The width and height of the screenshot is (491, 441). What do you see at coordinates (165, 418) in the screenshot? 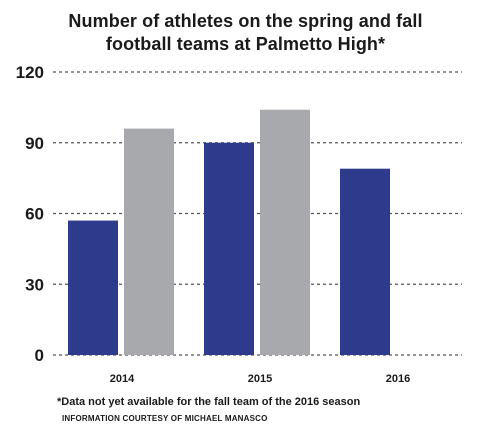
I see `credit-line: INFORMATION COURTESY OF MICHAEL MANASCO` at bounding box center [165, 418].